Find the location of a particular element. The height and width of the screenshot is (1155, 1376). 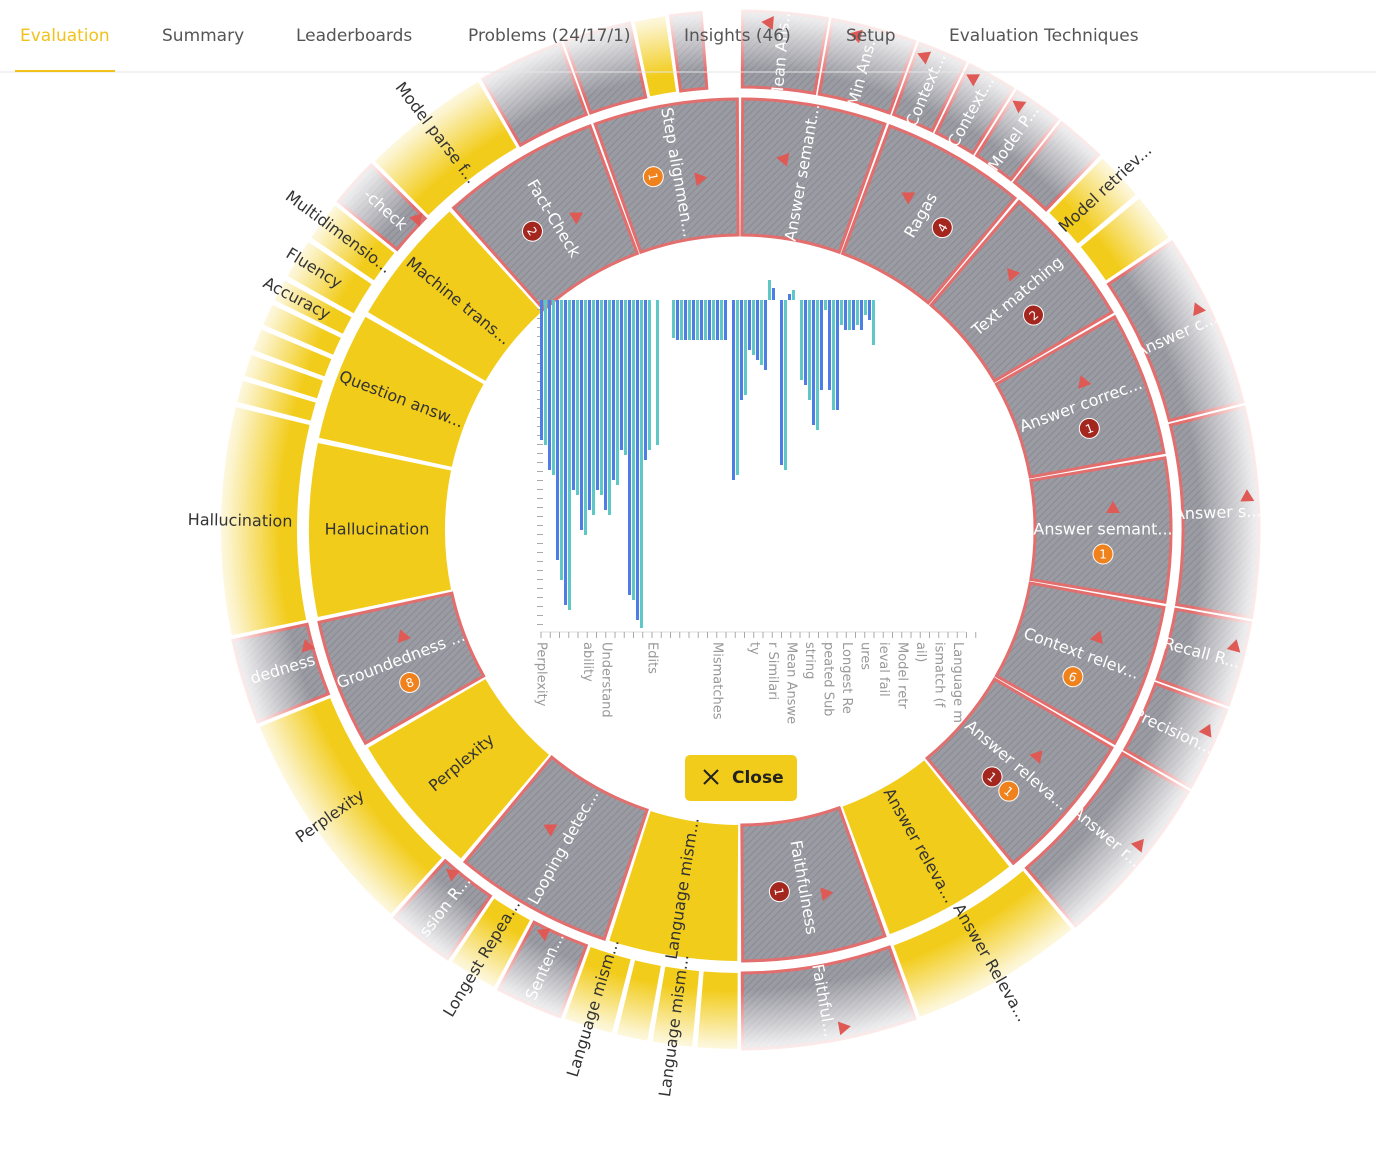

x-tick-label: string is located at coordinates (809, 660).